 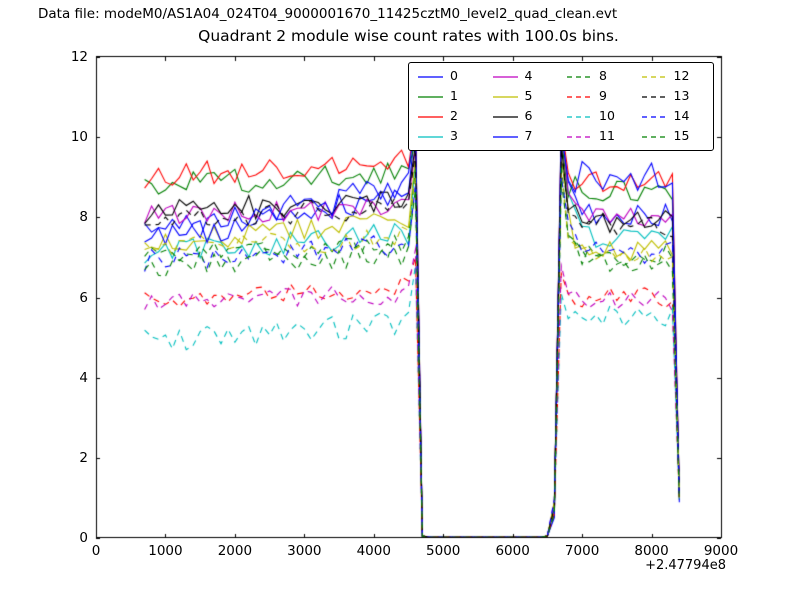 I want to click on legend-item: 10, so click(x=598, y=116).